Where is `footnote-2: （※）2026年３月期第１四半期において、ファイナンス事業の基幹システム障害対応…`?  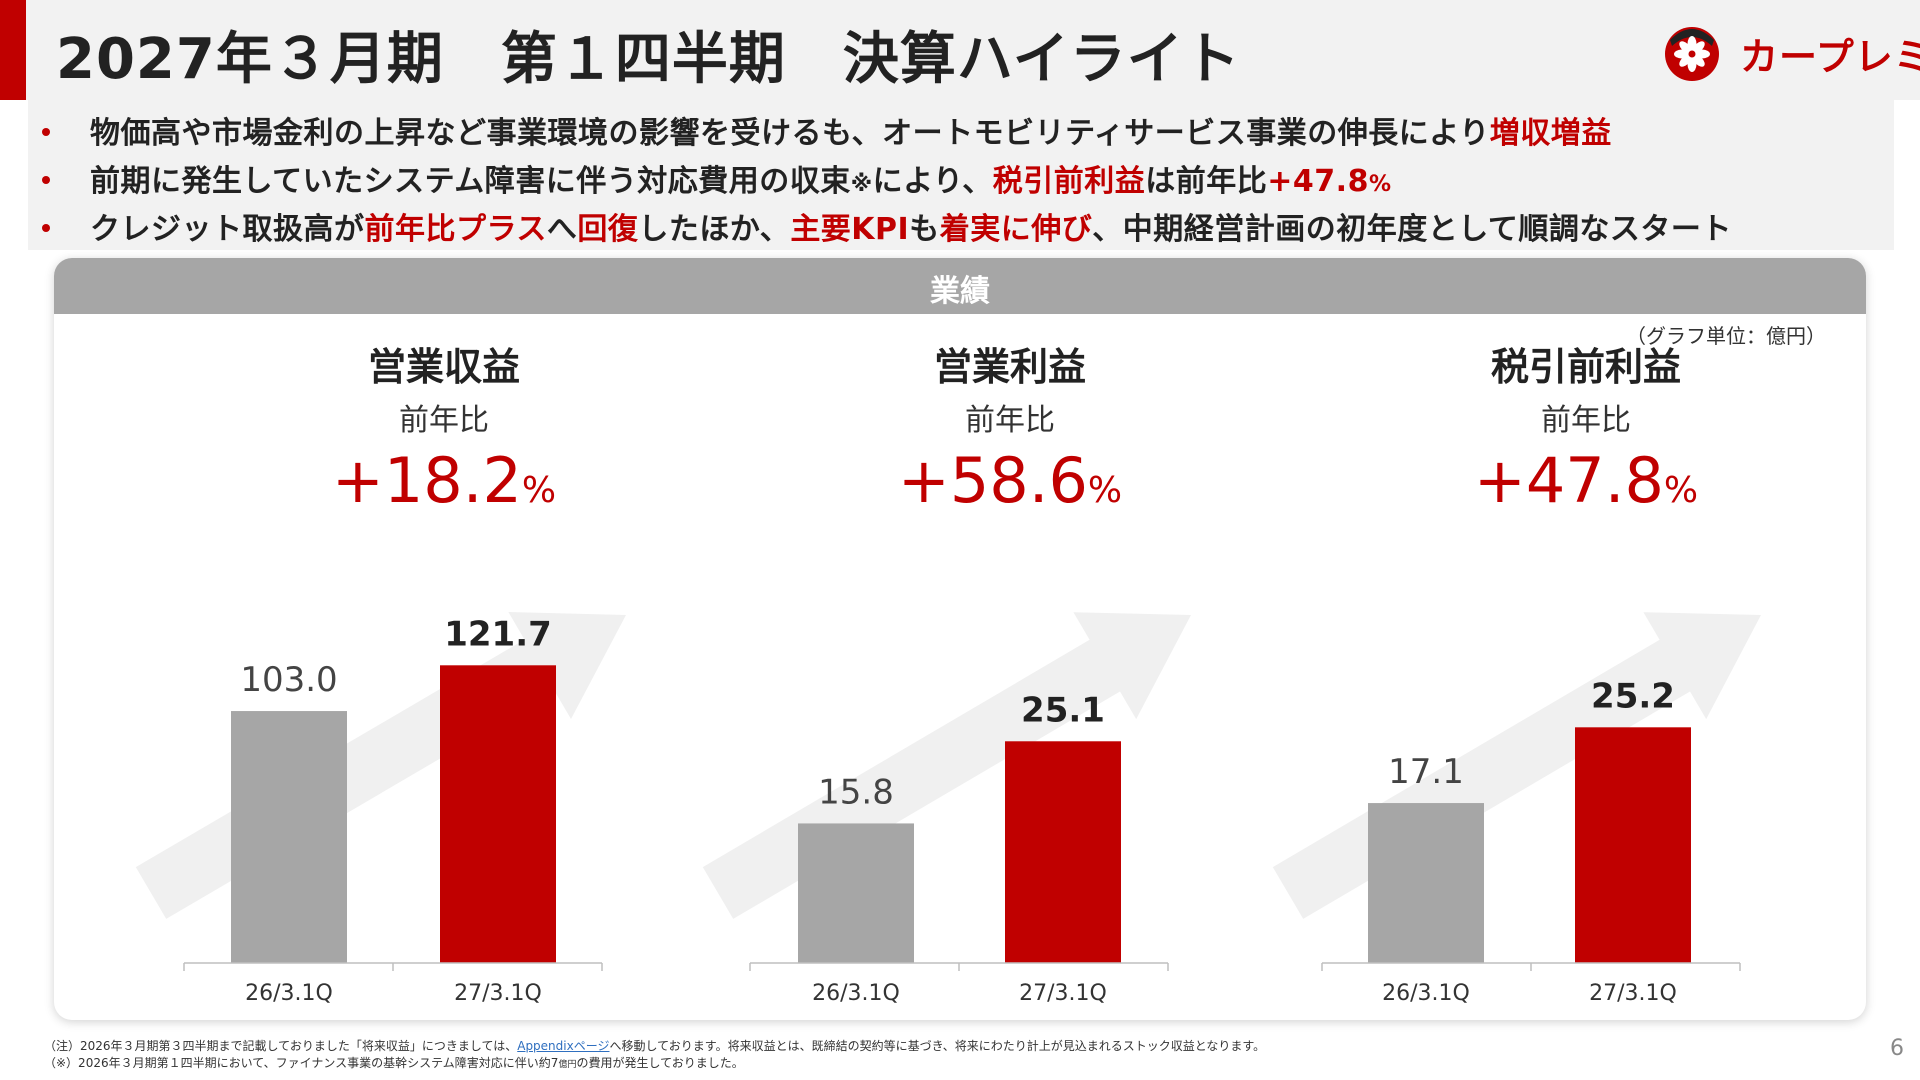
footnote-2: （※）2026年３月期第１四半期において、ファイナンス事業の基幹システム障害対応… is located at coordinates (654, 1064).